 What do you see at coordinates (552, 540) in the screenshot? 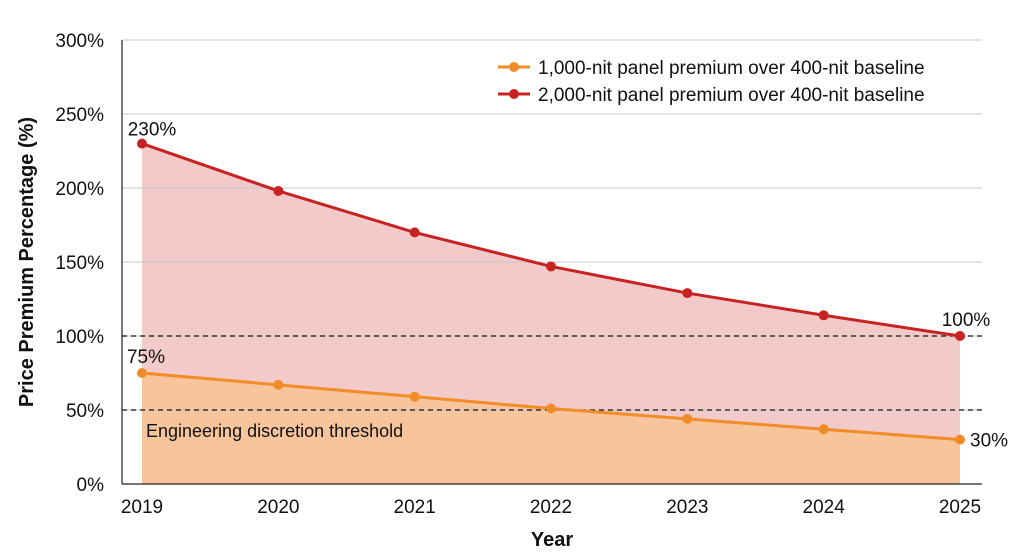
I see `x-axis-title: Year` at bounding box center [552, 540].